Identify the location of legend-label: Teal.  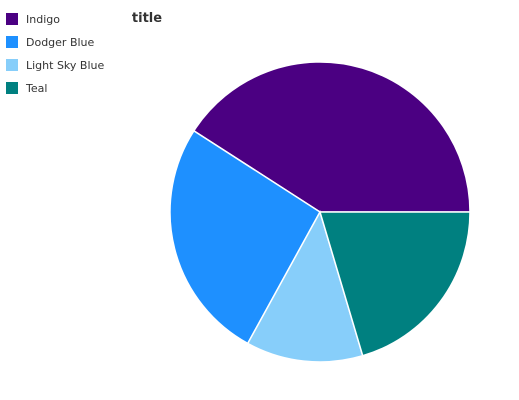
(36, 88).